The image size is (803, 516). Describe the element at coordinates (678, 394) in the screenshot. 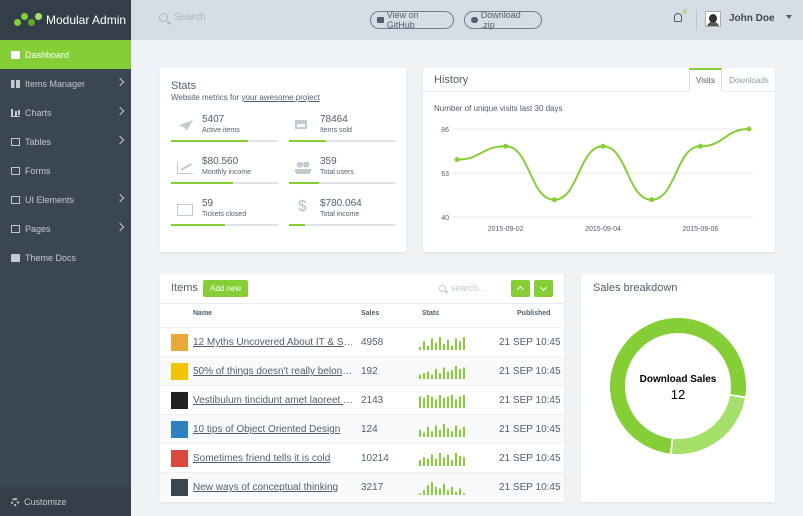

I see `donut-center-value: 12` at that location.